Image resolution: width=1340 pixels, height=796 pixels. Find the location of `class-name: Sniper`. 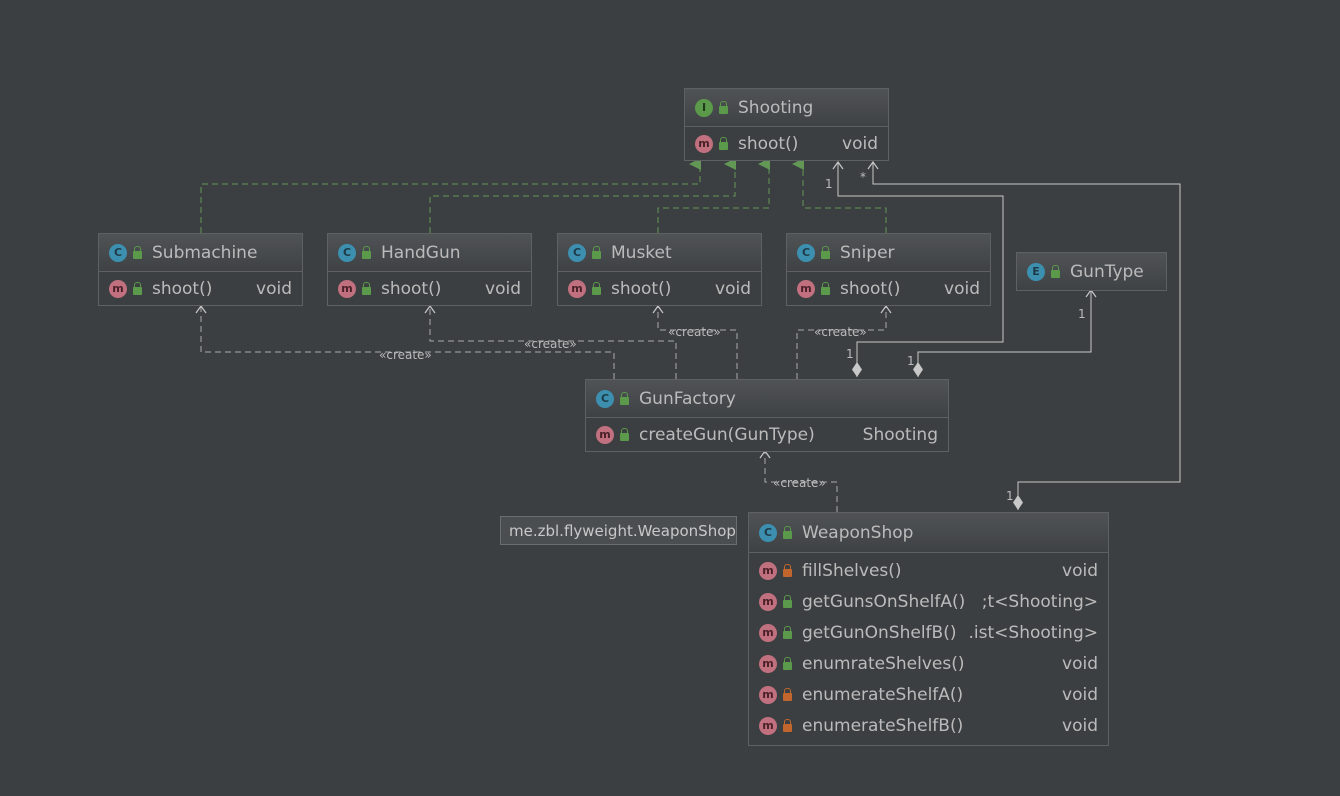

class-name: Sniper is located at coordinates (867, 252).